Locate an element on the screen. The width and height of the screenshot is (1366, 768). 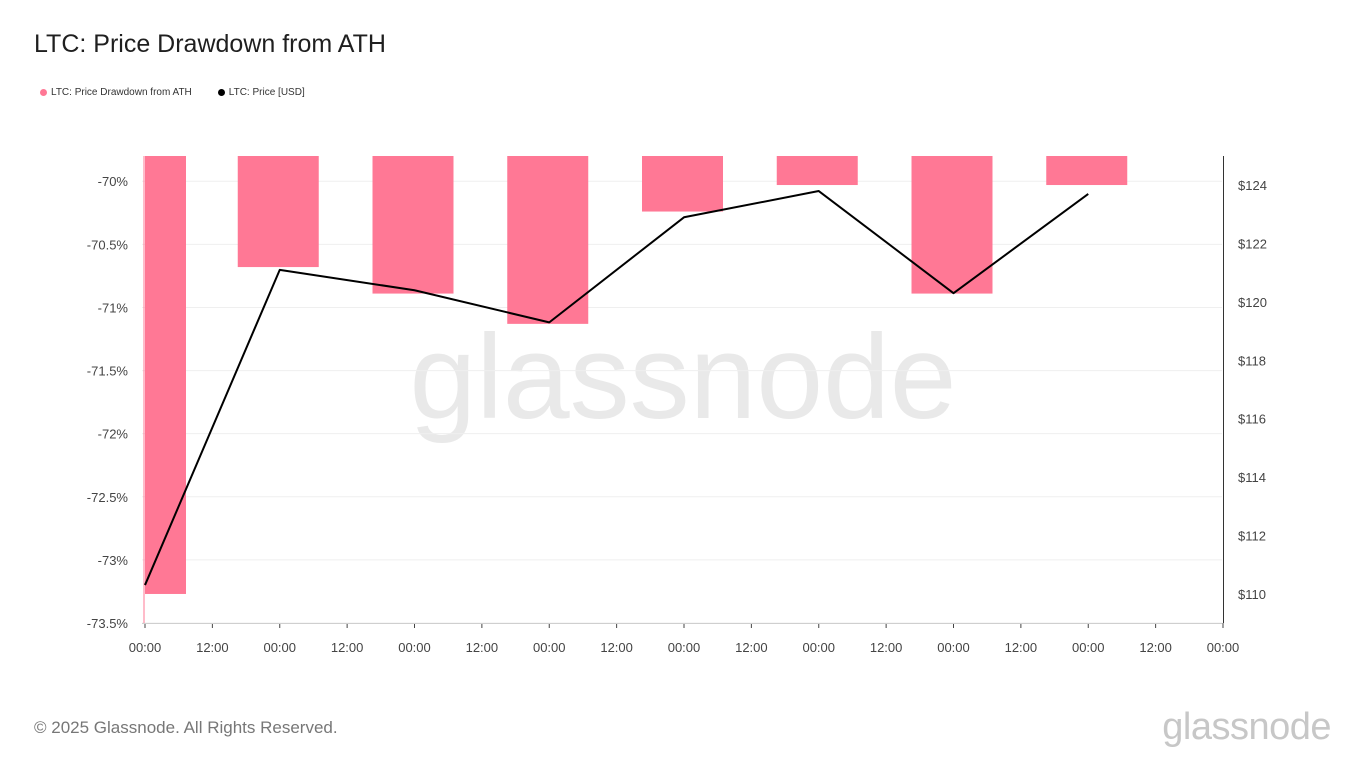
y-right-tick-label: $118 is located at coordinates (1252, 360).